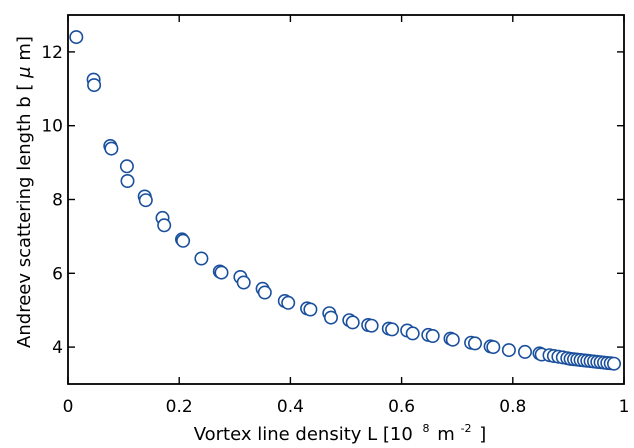 The width and height of the screenshot is (634, 448). I want to click on x-tick-label-0: 0, so click(68, 407).